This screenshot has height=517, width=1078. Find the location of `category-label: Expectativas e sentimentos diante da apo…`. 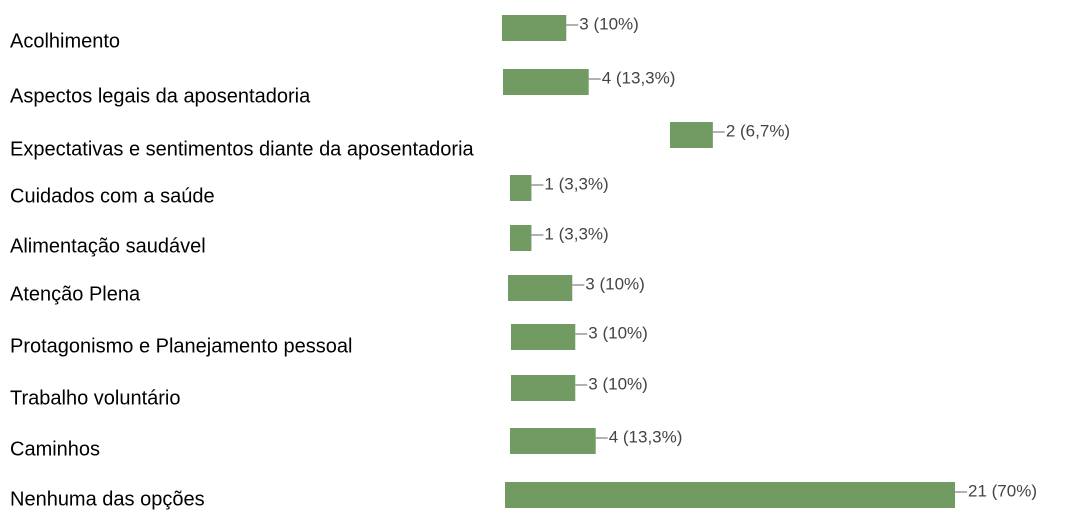

category-label: Expectativas e sentimentos diante da apo… is located at coordinates (242, 149).